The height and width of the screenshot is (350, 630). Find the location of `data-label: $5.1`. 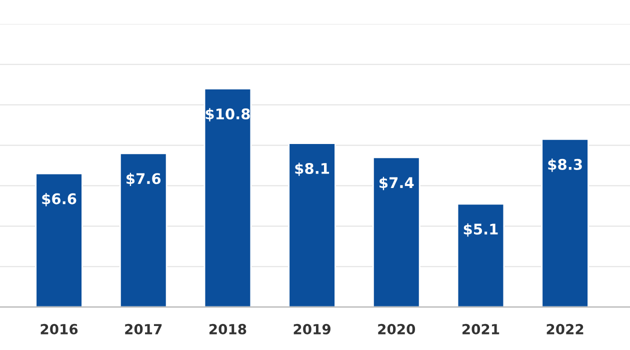

data-label: $5.1 is located at coordinates (481, 230).